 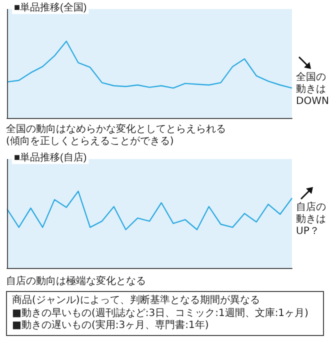 What do you see at coordinates (76, 282) in the screenshot?
I see `text: 自店の動向は極端な変化となる` at bounding box center [76, 282].